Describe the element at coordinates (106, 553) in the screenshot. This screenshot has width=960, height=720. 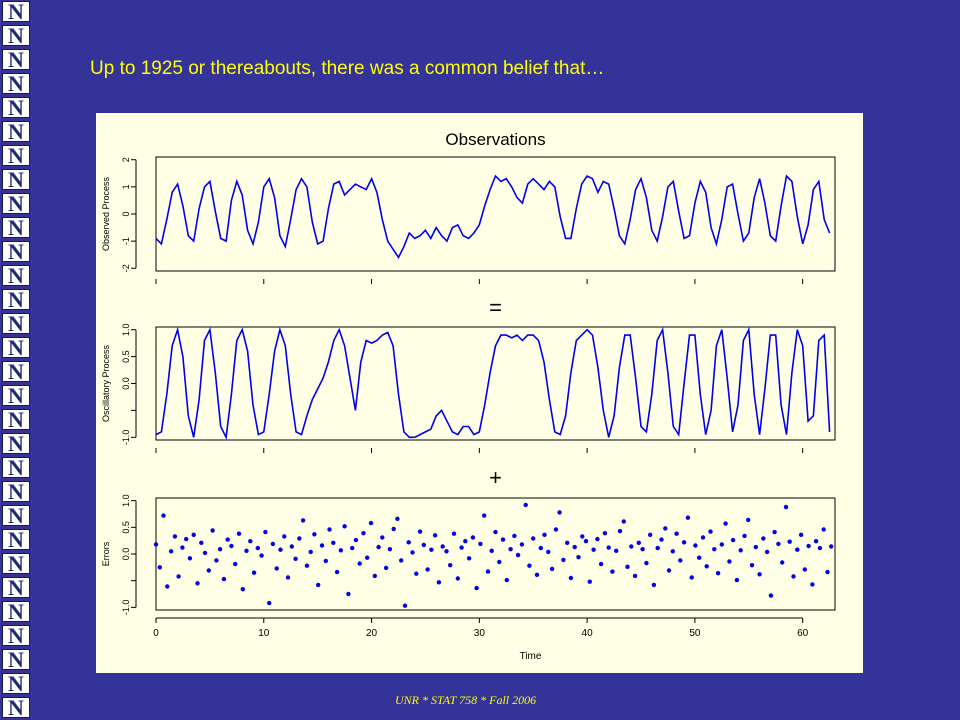
I see `y-axis-label: Errors` at that location.